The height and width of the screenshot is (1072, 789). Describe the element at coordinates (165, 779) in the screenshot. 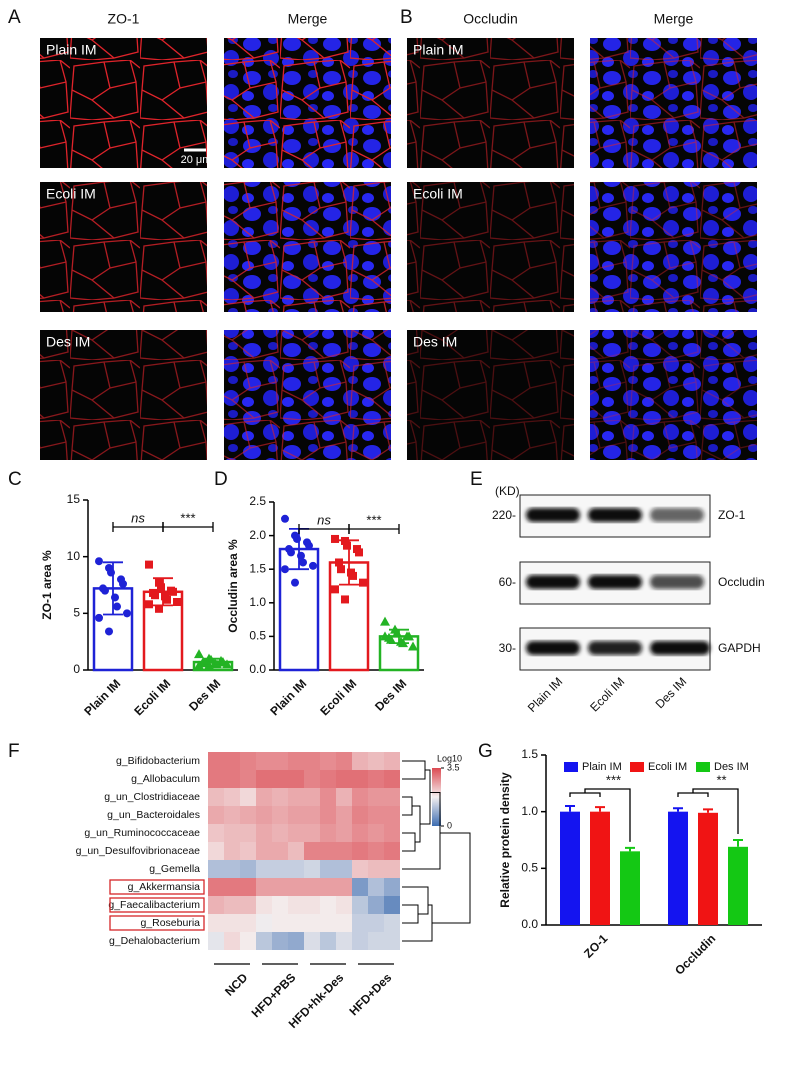

I see `row-label: g_Allobaculum` at that location.